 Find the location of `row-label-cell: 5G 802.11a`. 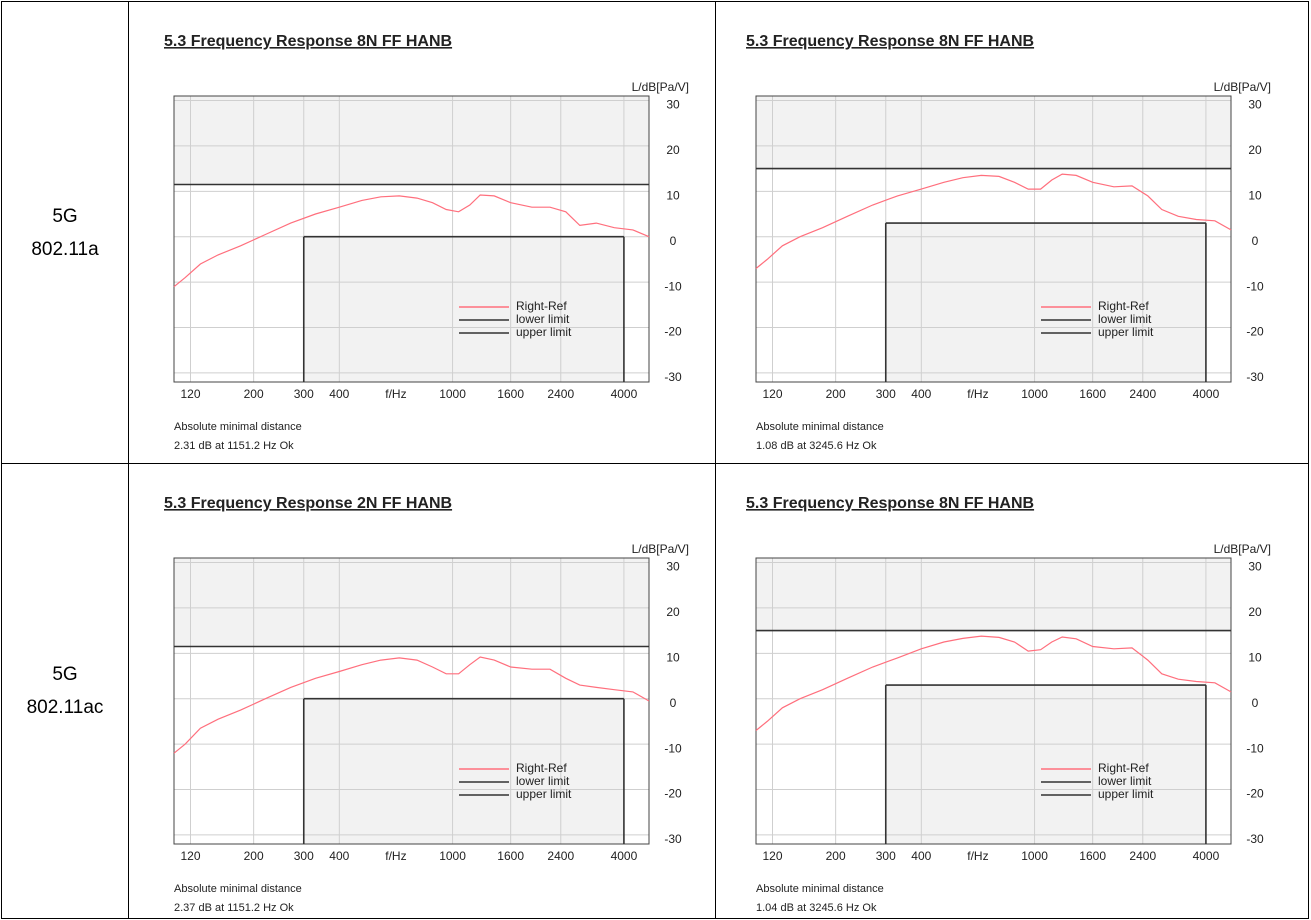

row-label-cell: 5G 802.11a is located at coordinates (65, 232).